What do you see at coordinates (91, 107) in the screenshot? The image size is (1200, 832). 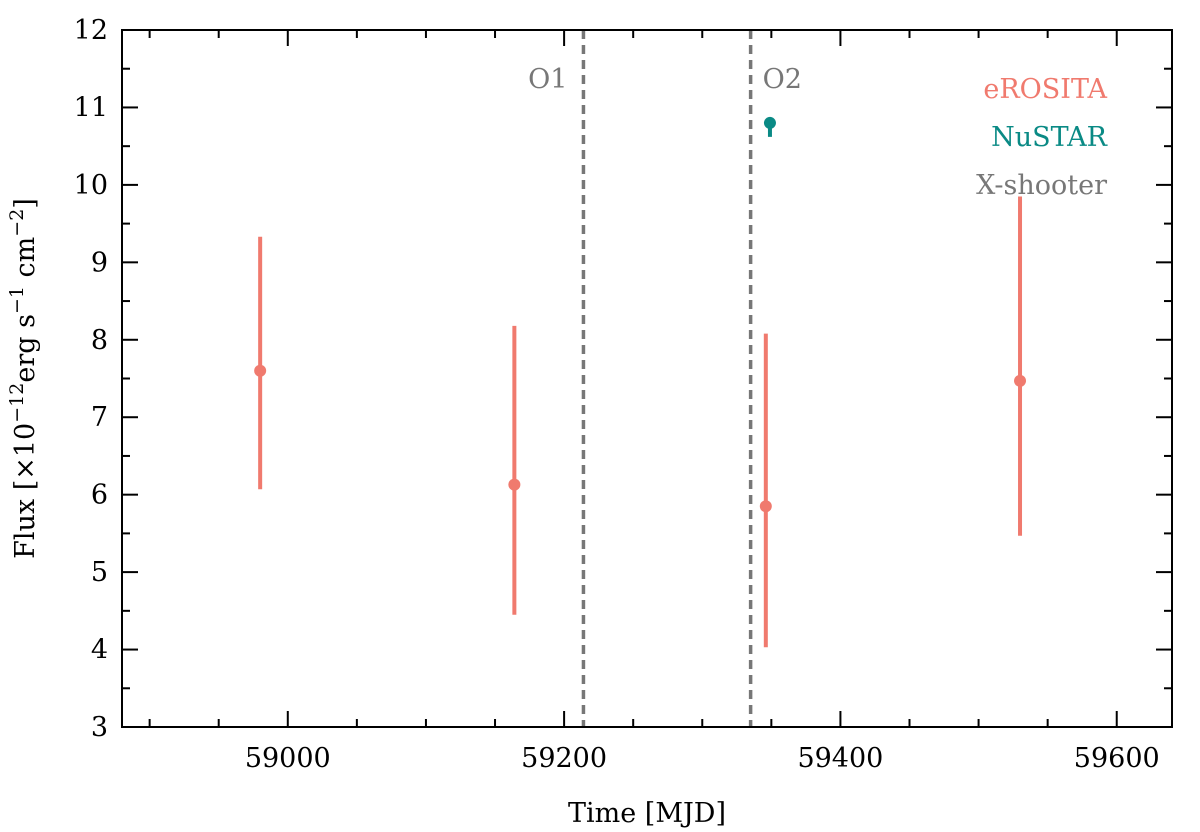 I see `y-tick-label: 11` at bounding box center [91, 107].